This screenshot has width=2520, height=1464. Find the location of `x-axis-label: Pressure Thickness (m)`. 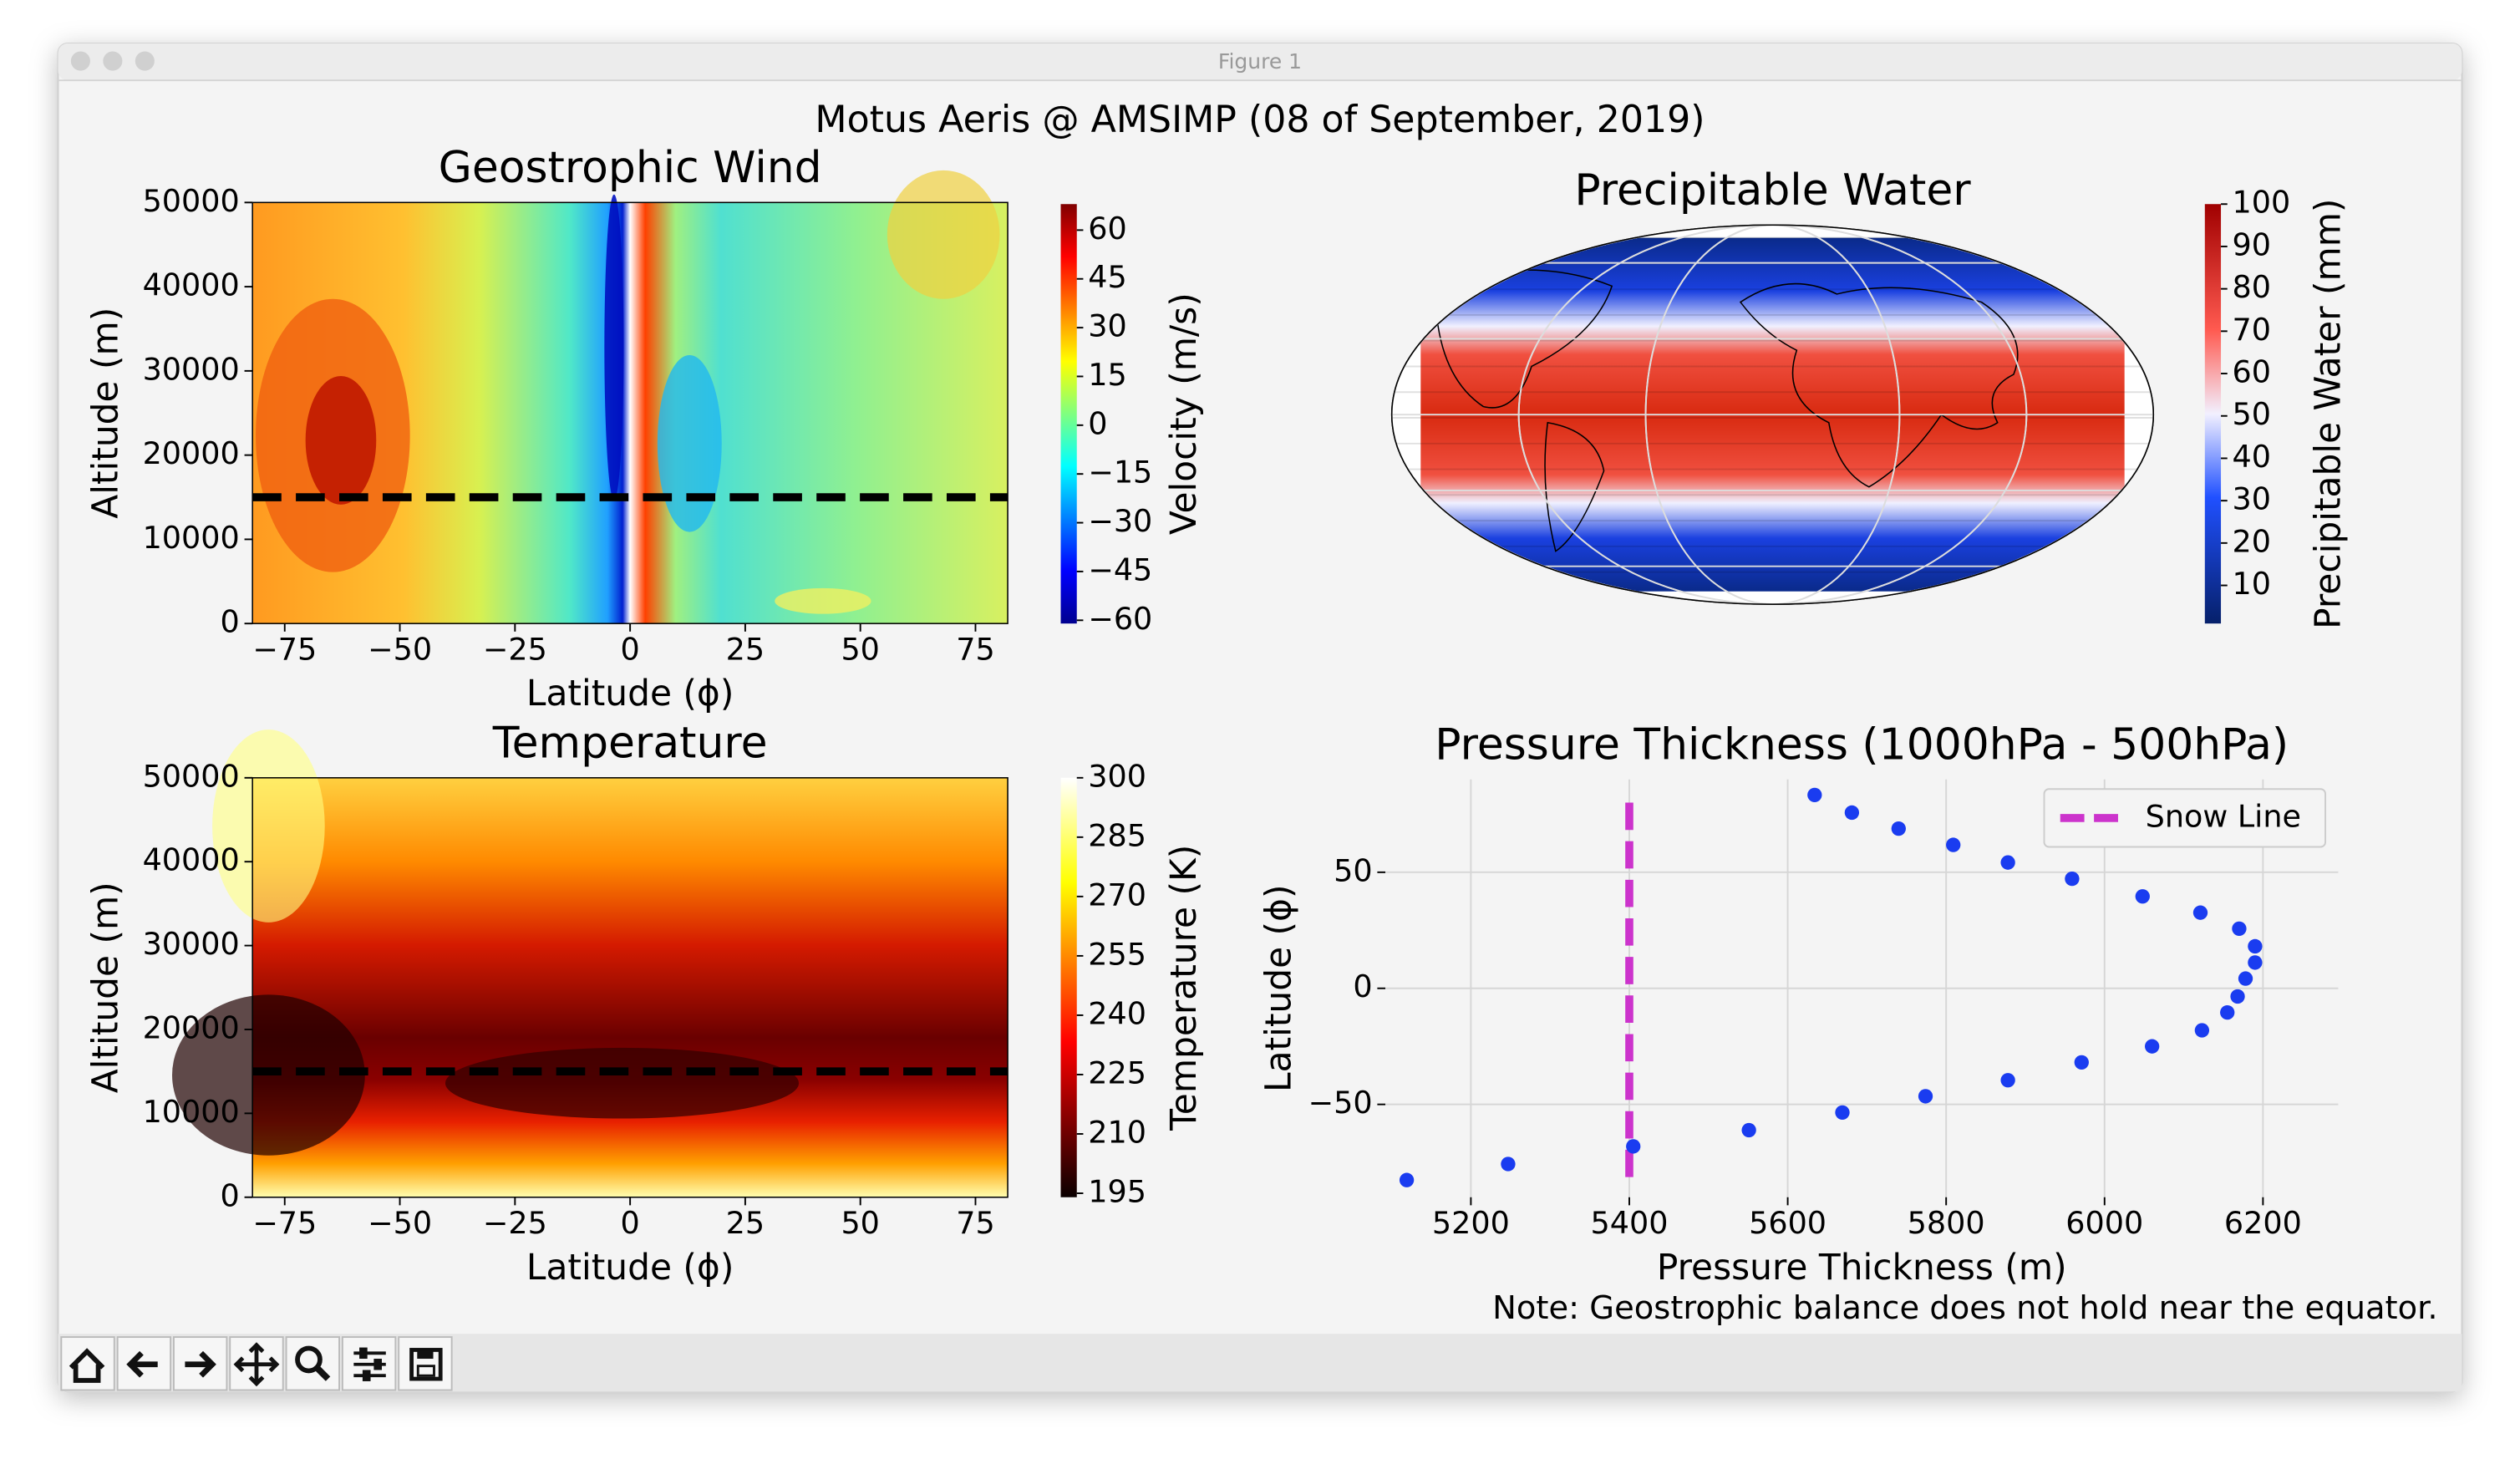

x-axis-label: Pressure Thickness (m) is located at coordinates (1862, 1267).